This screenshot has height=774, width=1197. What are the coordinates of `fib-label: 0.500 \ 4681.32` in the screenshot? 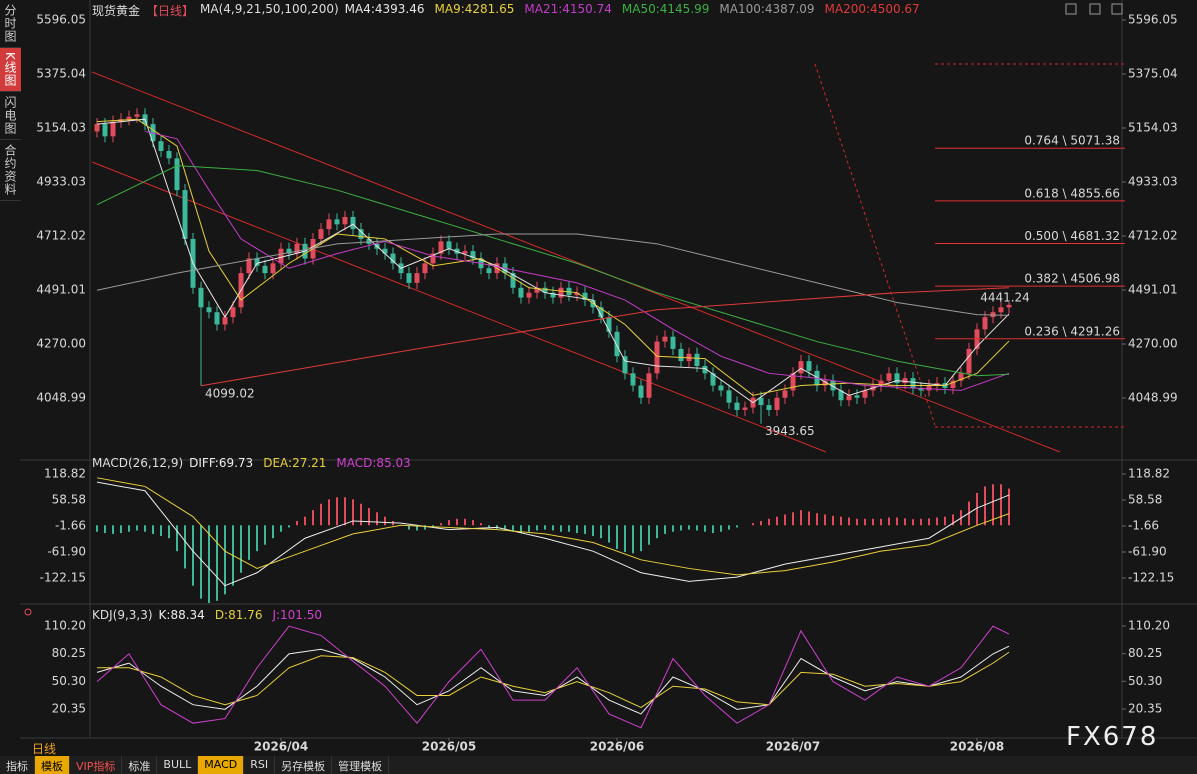 It's located at (1072, 236).